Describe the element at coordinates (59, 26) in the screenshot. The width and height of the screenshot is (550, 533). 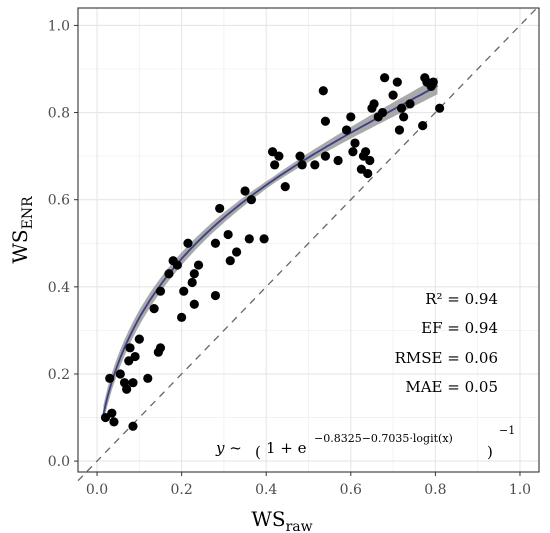
I see `y-tick-label: 1.0` at that location.